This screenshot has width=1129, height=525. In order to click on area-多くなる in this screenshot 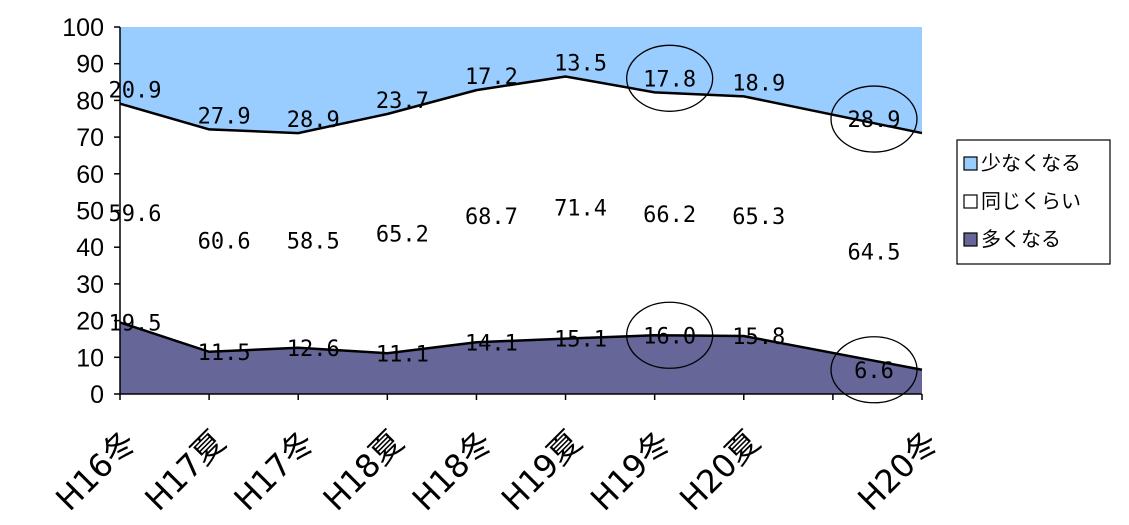, I will do `click(521, 358)`.